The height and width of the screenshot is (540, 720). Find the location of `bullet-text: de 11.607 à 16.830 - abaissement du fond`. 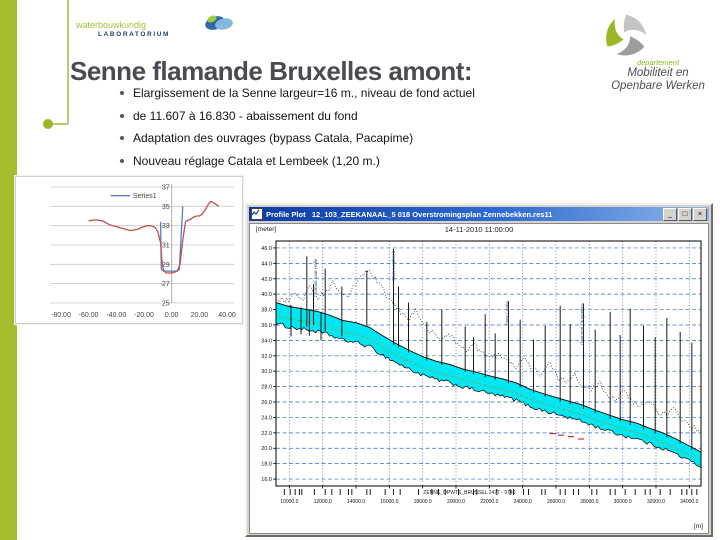

bullet-text: de 11.607 à 16.830 - abaissement du fond is located at coordinates (245, 115).